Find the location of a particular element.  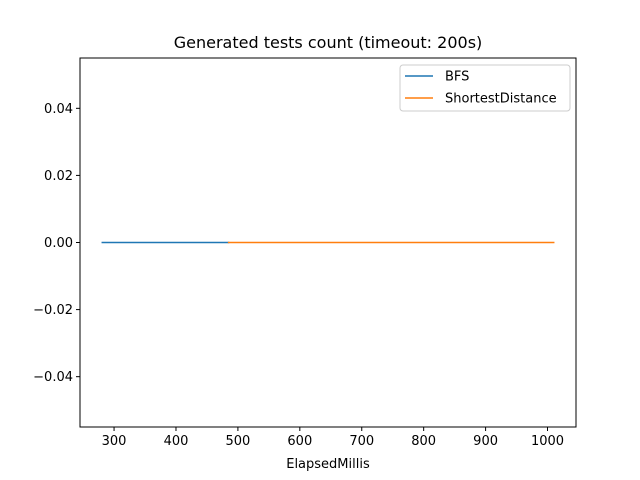

x-tick-label: 300 is located at coordinates (114, 441).